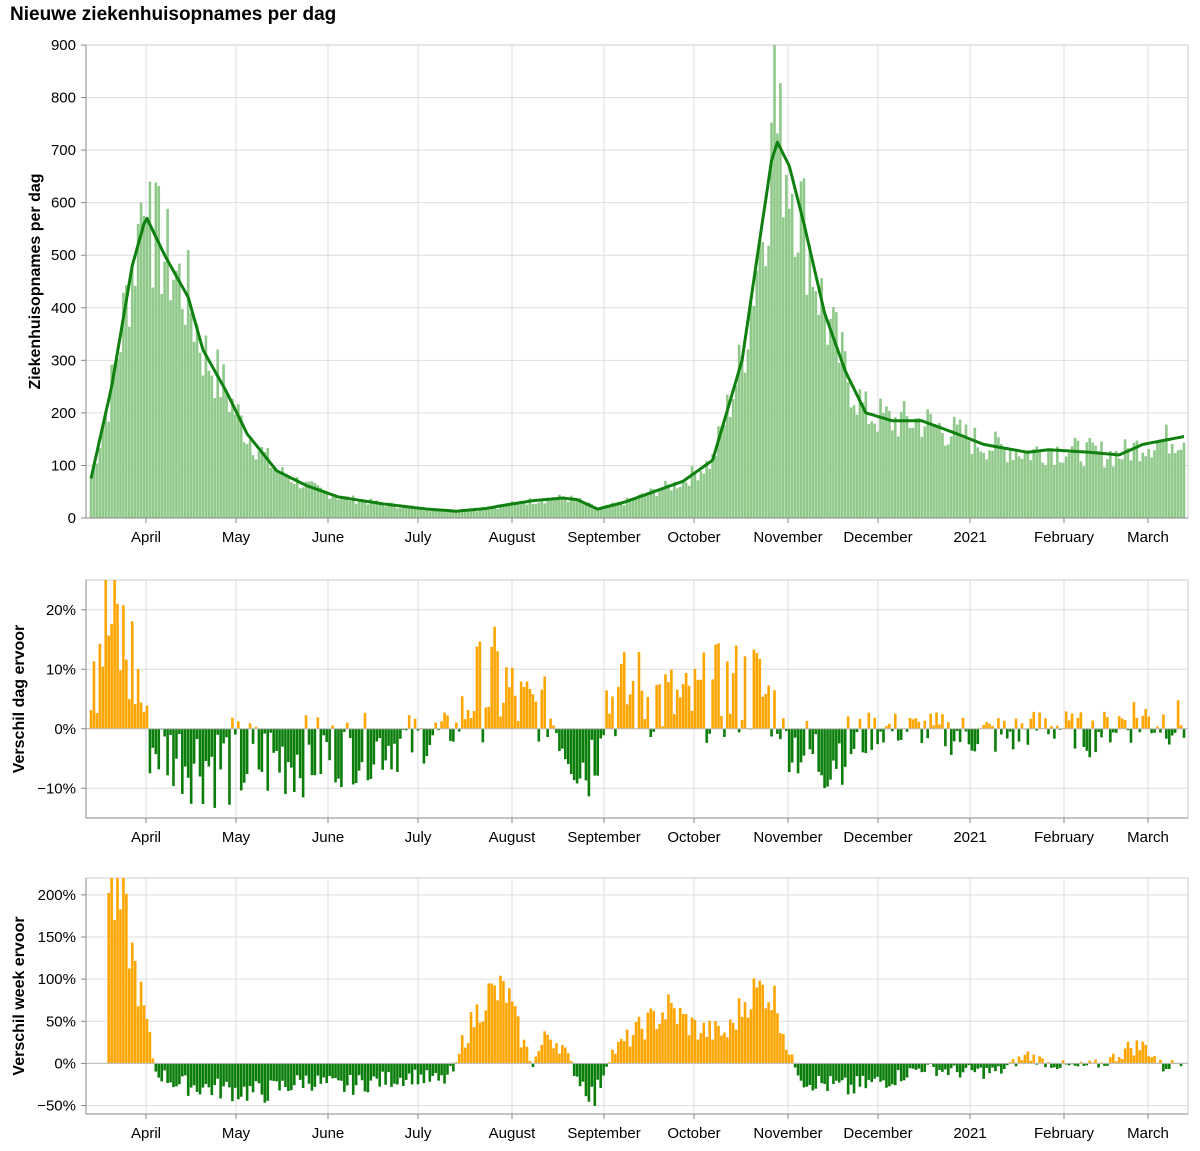 This screenshot has width=1200, height=1151. I want to click on y-tick-label: 200, so click(63, 413).